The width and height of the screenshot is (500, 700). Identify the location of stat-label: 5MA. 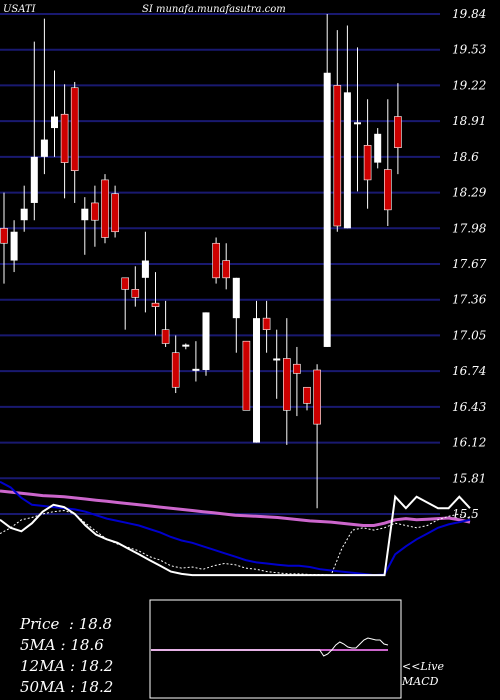
(38, 645).